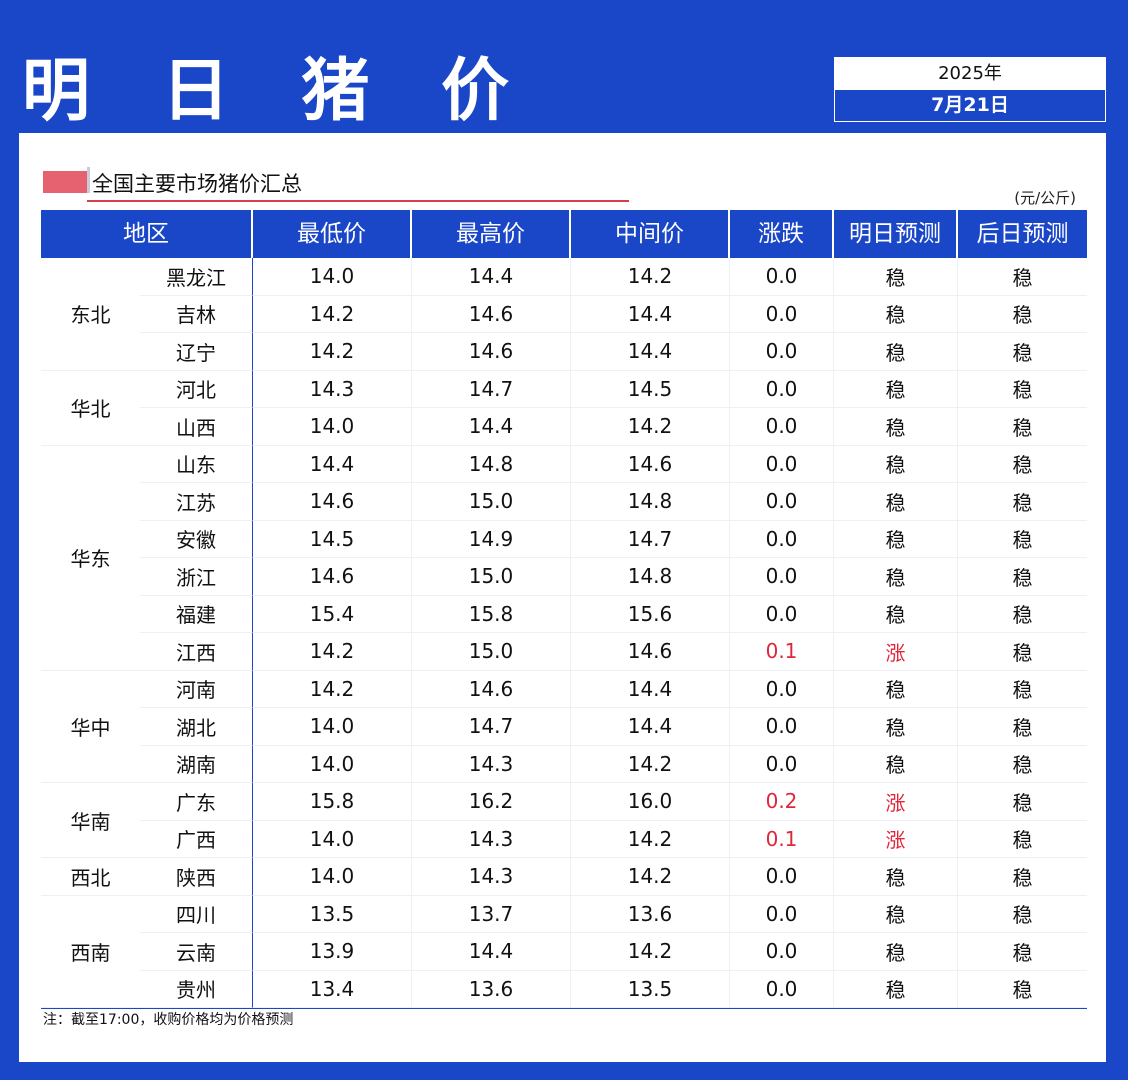 The height and width of the screenshot is (1080, 1128). What do you see at coordinates (90, 877) in the screenshot?
I see `region-cell: 西北` at bounding box center [90, 877].